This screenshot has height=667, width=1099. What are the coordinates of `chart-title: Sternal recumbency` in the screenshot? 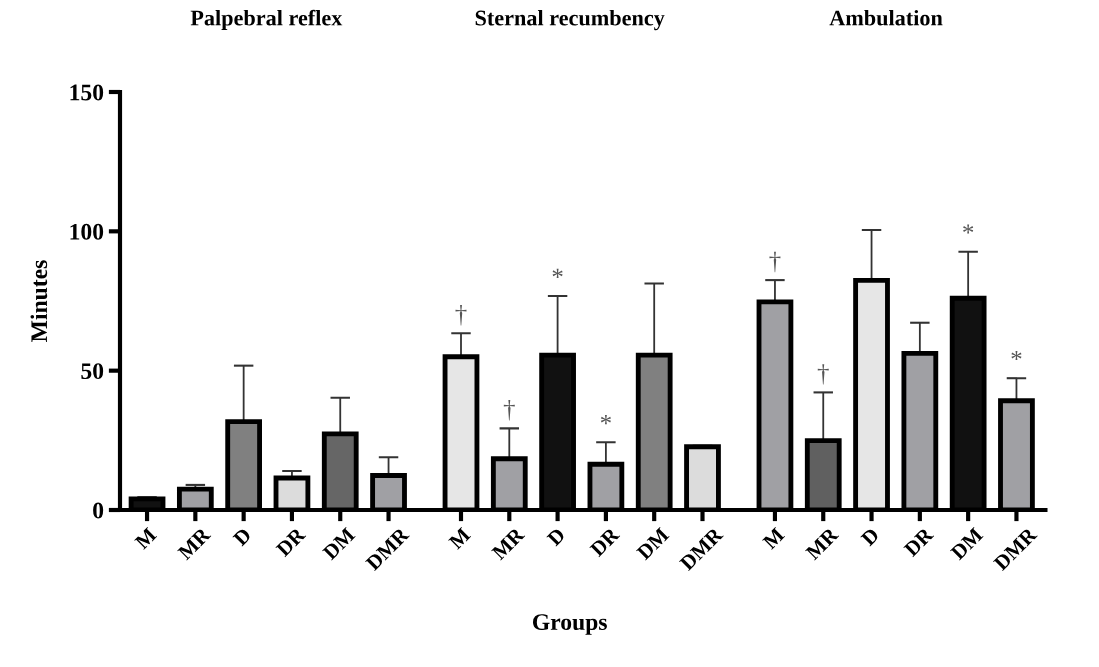 It's located at (570, 20).